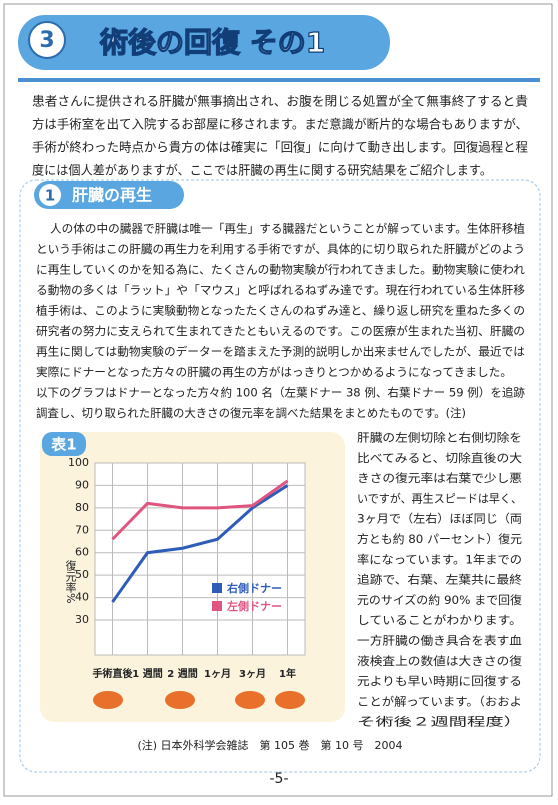  Describe the element at coordinates (82, 552) in the screenshot. I see `y-tick-label: 60` at that location.